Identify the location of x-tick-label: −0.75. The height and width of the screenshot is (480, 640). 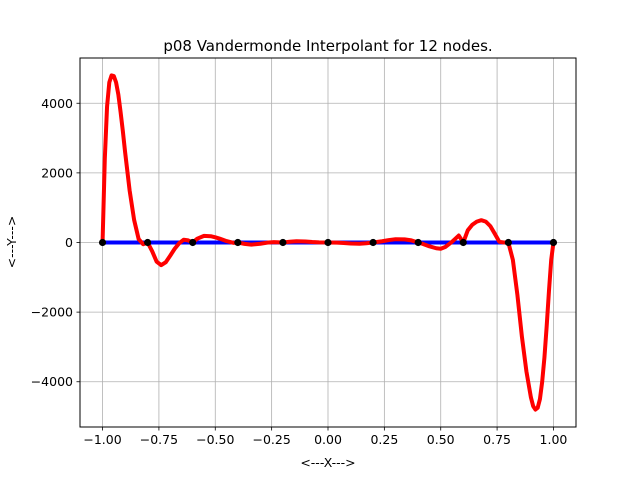
(159, 439).